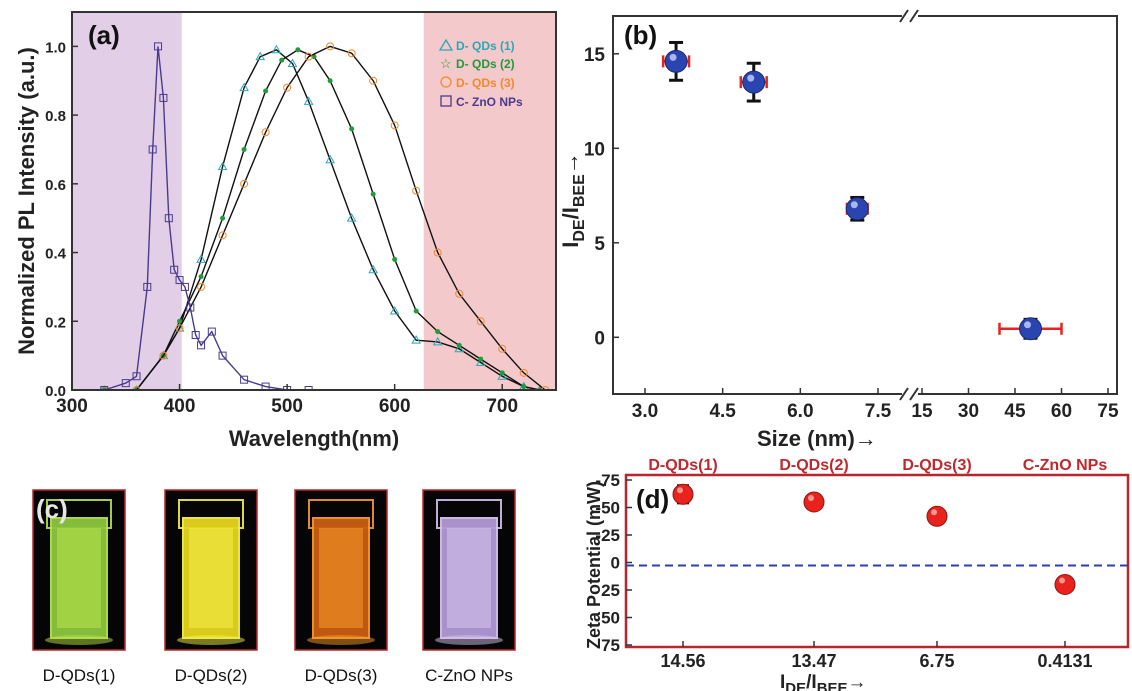 The width and height of the screenshot is (1132, 691). I want to click on vial-photo: C-ZnO NPs, so click(469, 587).